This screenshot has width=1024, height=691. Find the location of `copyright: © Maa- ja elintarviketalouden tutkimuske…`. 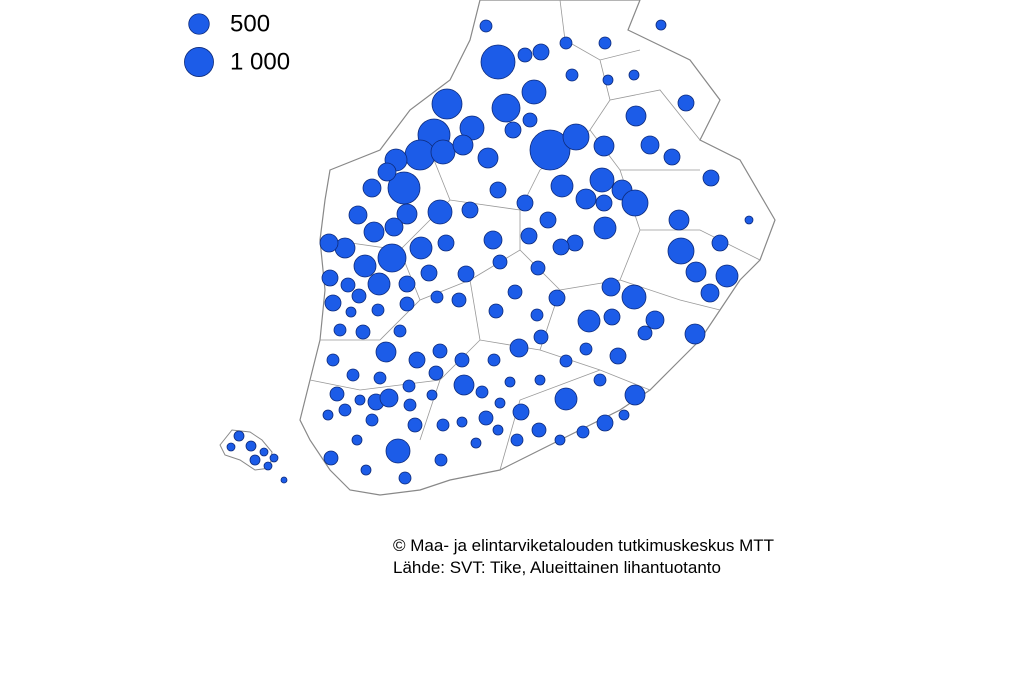

copyright: © Maa- ja elintarviketalouden tutkimuske… is located at coordinates (583, 545).